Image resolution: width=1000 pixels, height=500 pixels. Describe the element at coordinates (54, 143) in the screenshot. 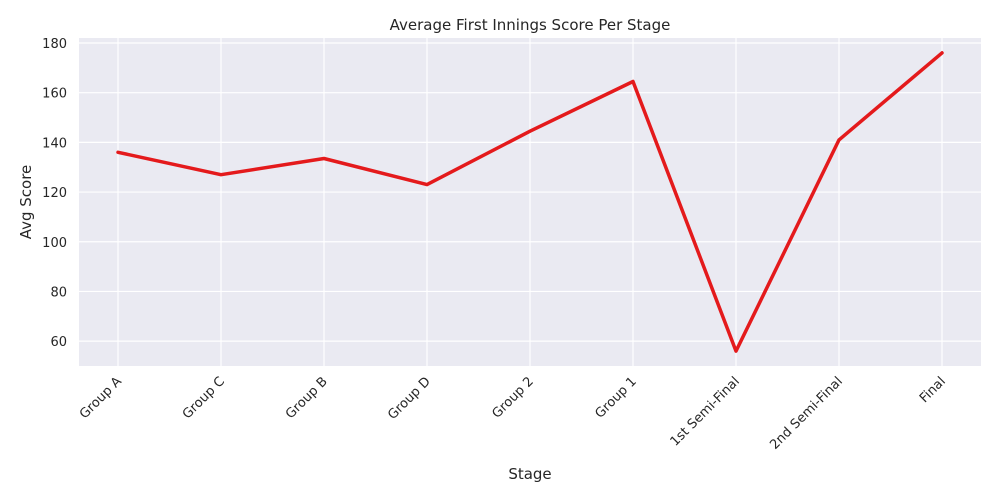

I see `y-tick-label: 140` at that location.